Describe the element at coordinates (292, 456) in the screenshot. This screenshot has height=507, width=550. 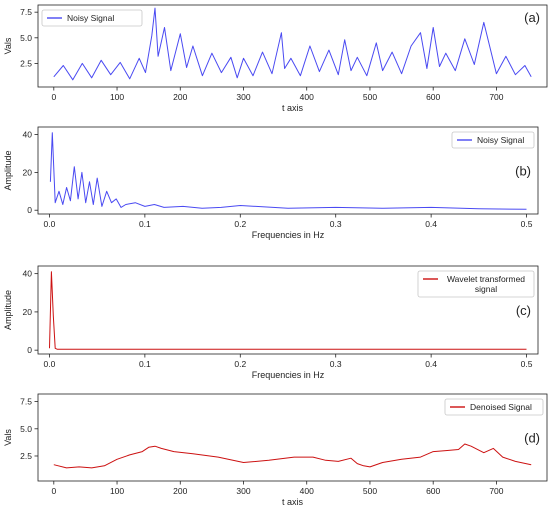
I see `series-line-denoised-signal` at that location.